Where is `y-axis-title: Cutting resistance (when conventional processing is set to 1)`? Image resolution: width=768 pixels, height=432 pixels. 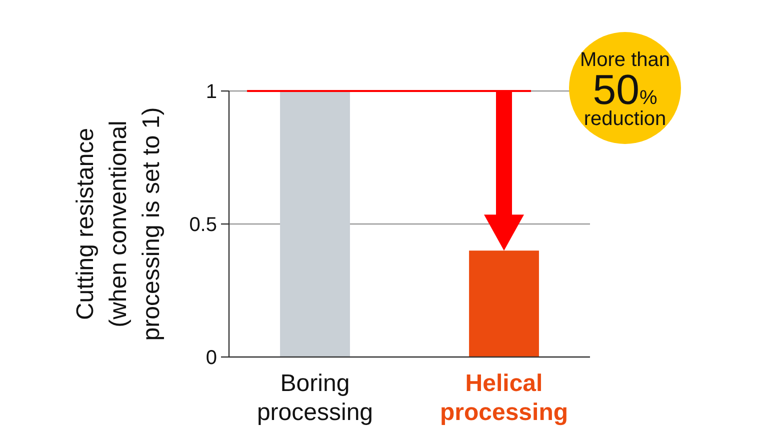
y-axis-title: Cutting resistance (when conventional processing is set to 1) is located at coordinates (118, 224).